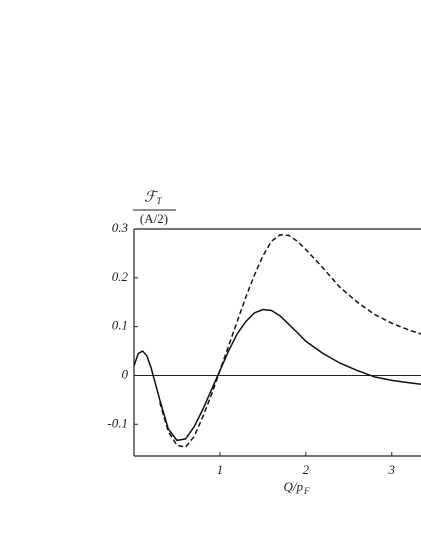  What do you see at coordinates (306, 491) in the screenshot?
I see `x-label-sub: F` at bounding box center [306, 491].